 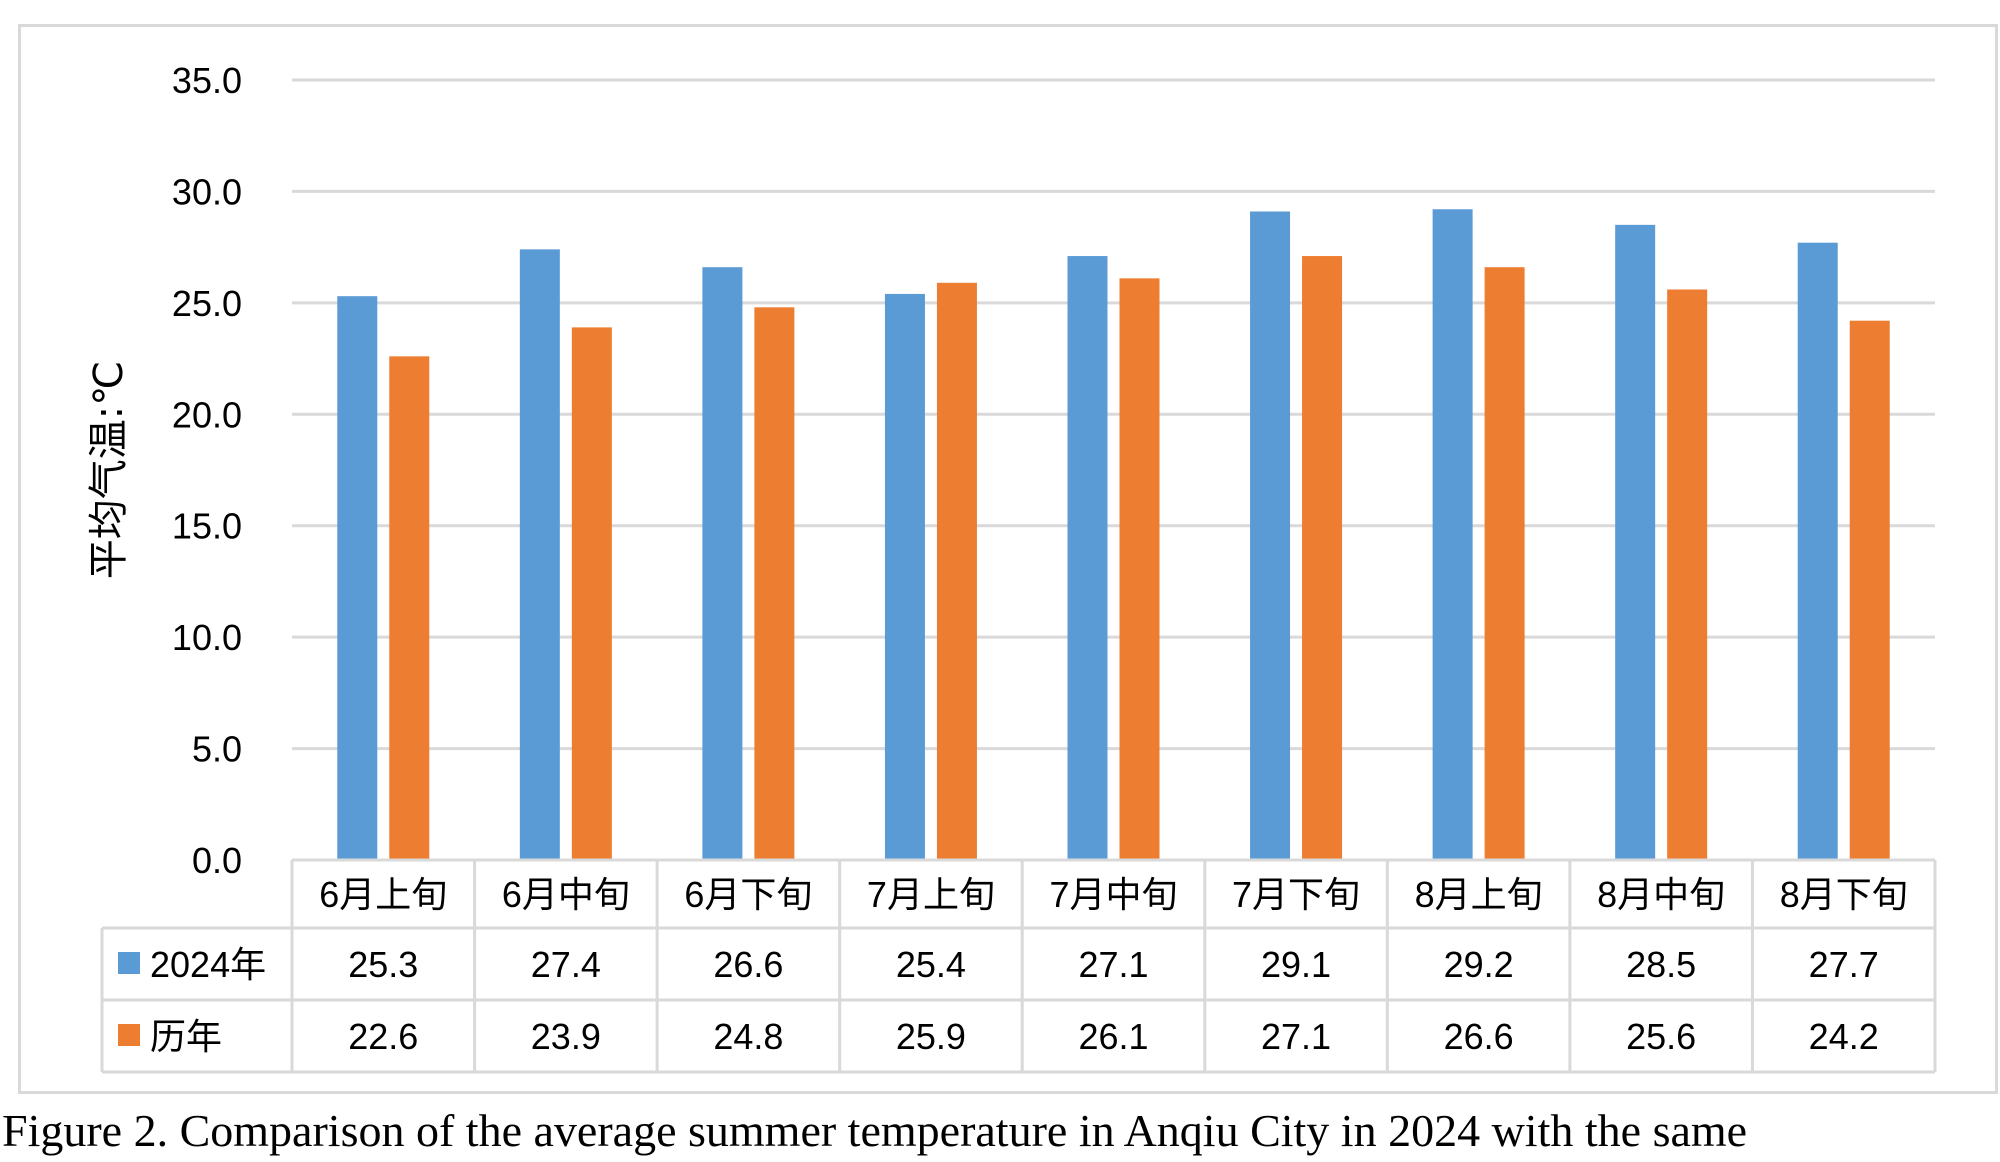 What do you see at coordinates (207, 80) in the screenshot?
I see `y-tick-label: 35.0` at bounding box center [207, 80].